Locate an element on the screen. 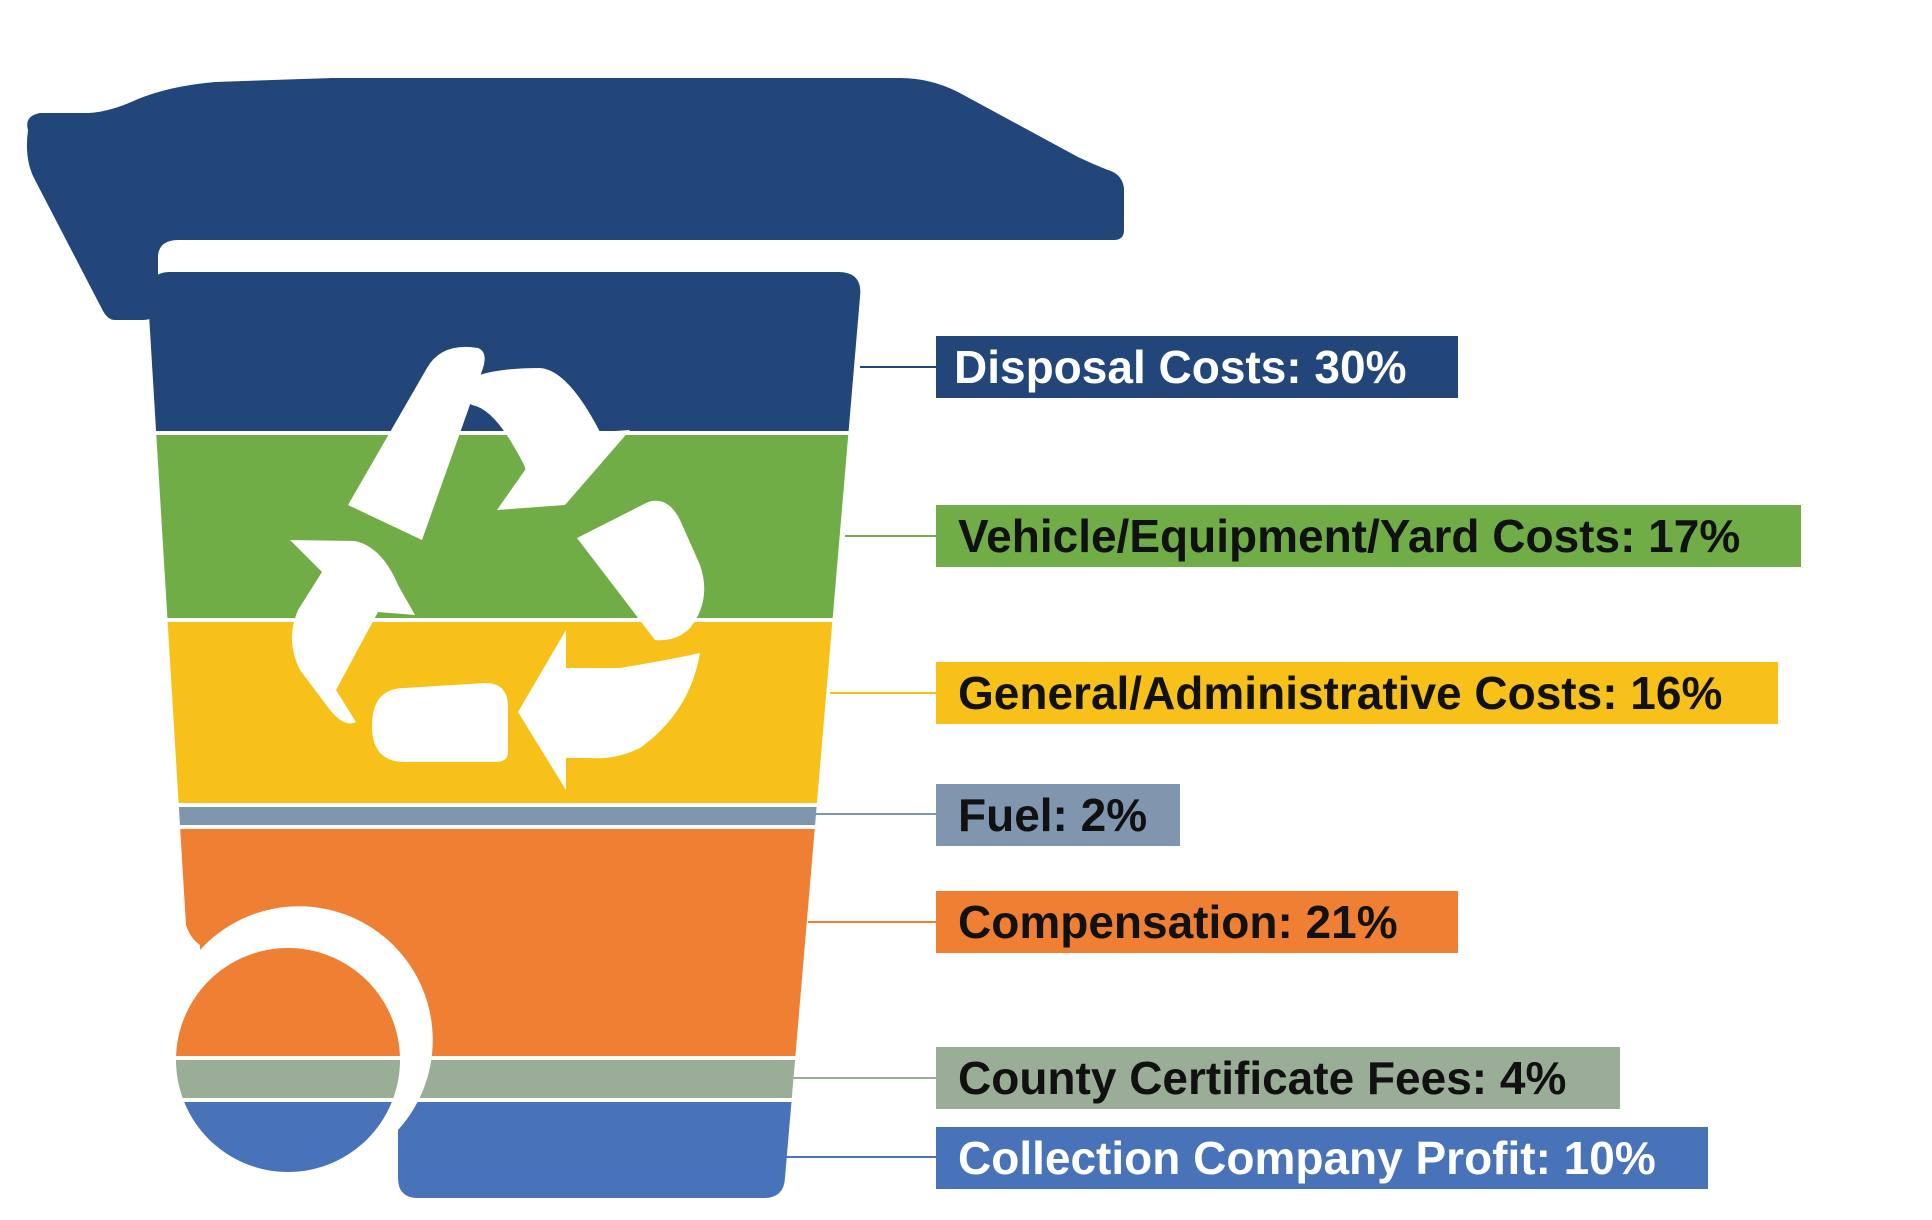  label-box-disposal-costs is located at coordinates (1197, 367).